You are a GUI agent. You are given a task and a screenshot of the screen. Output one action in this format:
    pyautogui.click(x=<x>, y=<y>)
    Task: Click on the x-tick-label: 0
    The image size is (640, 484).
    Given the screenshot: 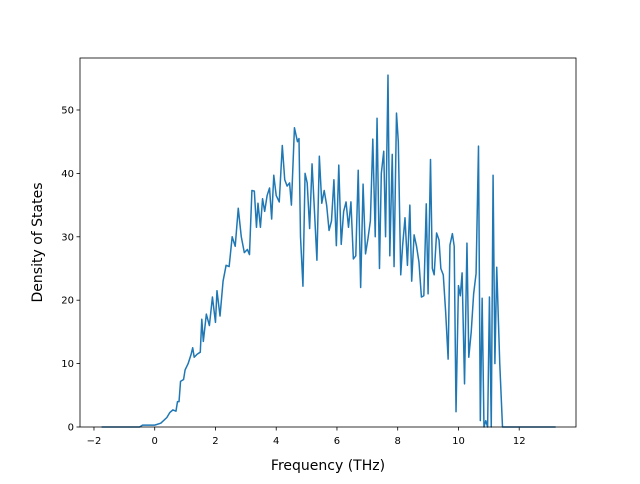 What is the action you would take?
    pyautogui.click(x=155, y=441)
    